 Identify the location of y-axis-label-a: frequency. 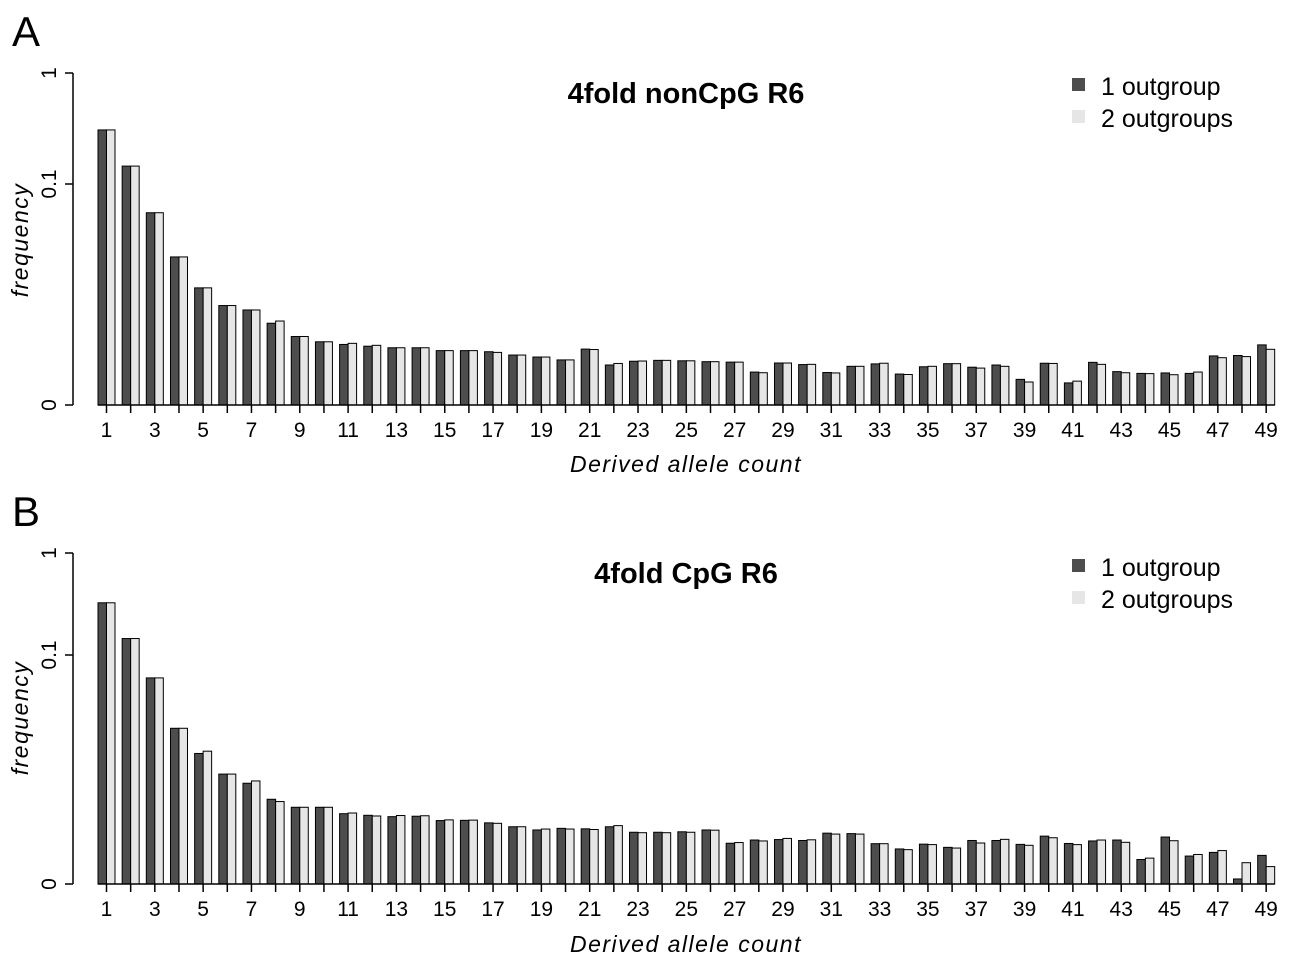
(20, 240).